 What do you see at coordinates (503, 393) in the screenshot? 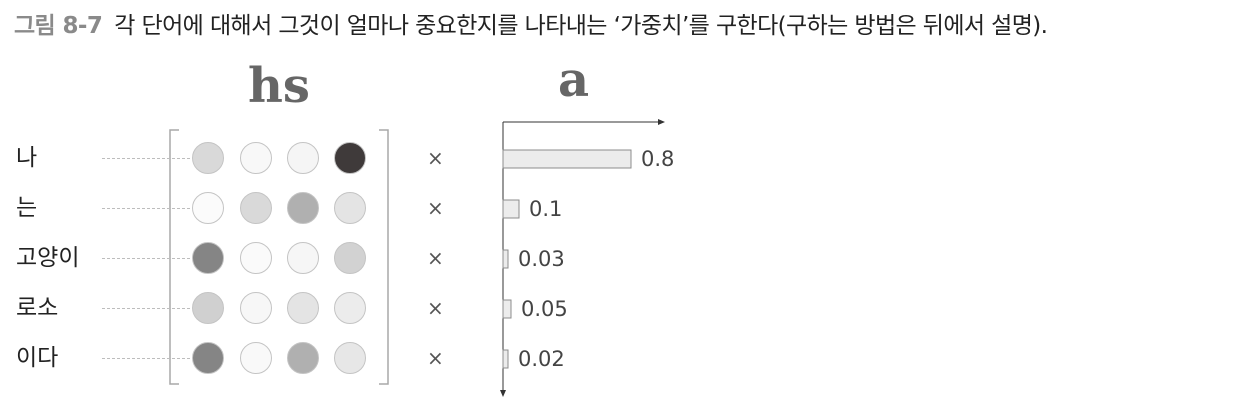
I see `weight-y-axis-arrow` at bounding box center [503, 393].